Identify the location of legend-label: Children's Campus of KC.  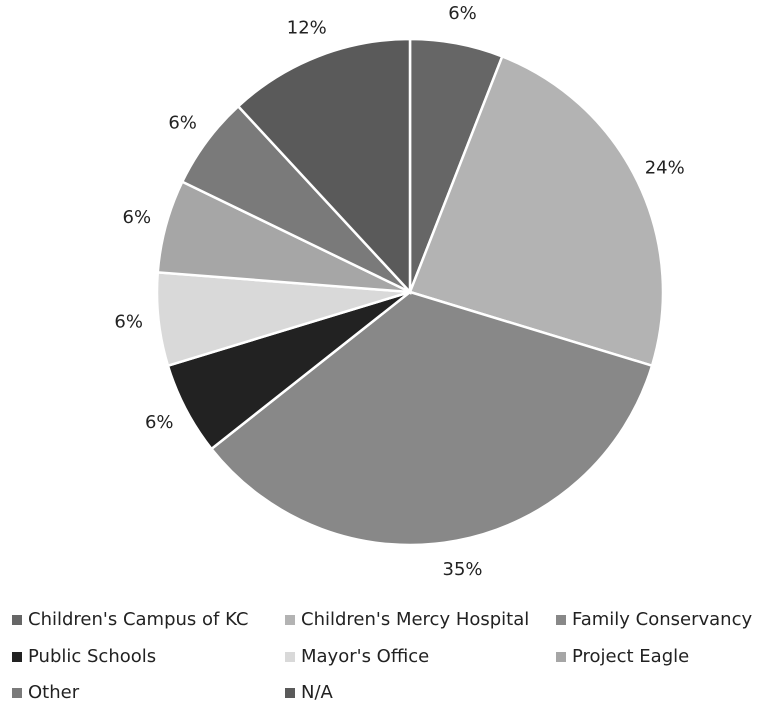
(138, 619).